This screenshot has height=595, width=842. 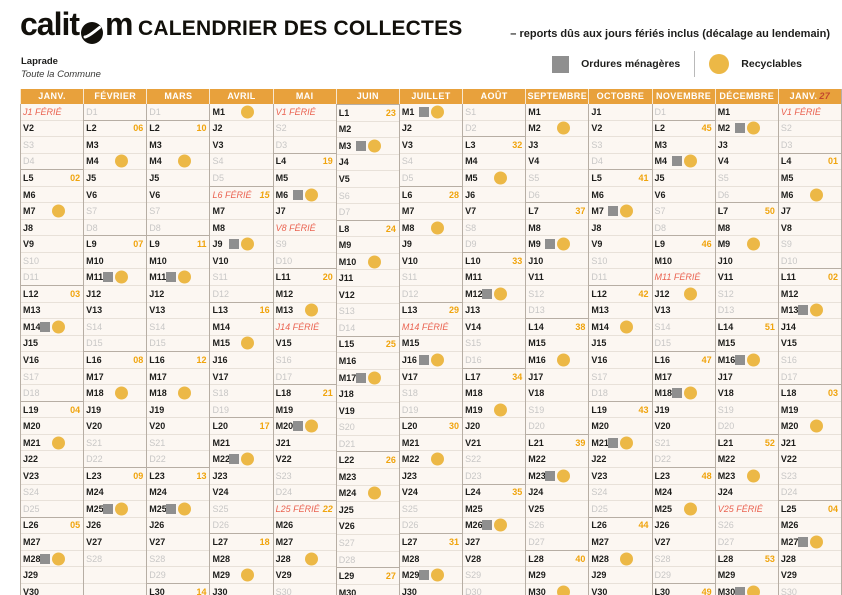 What do you see at coordinates (809, 492) in the screenshot?
I see `day-cell: D24` at bounding box center [809, 492].